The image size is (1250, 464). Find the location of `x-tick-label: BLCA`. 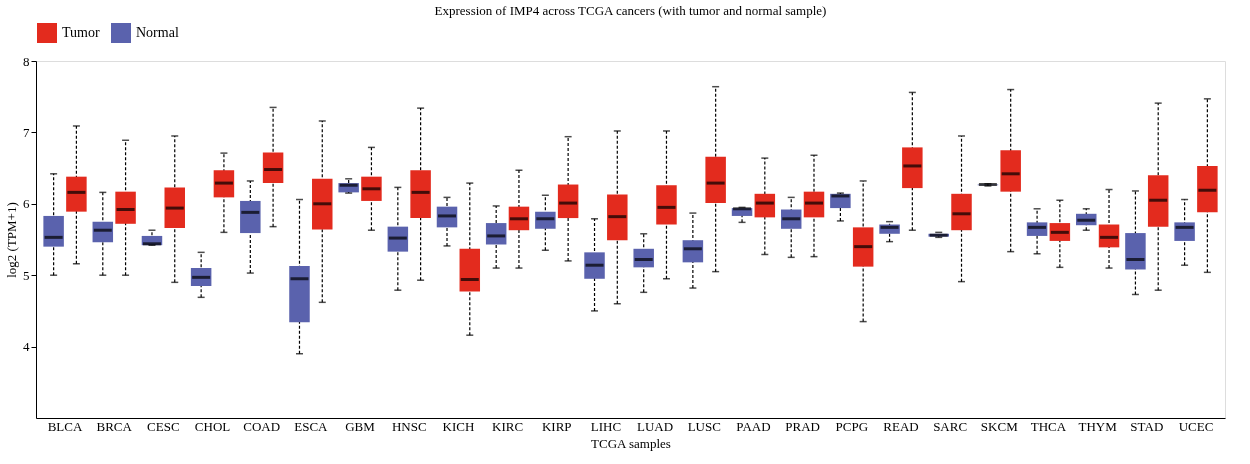

x-tick-label: BLCA is located at coordinates (65, 426).